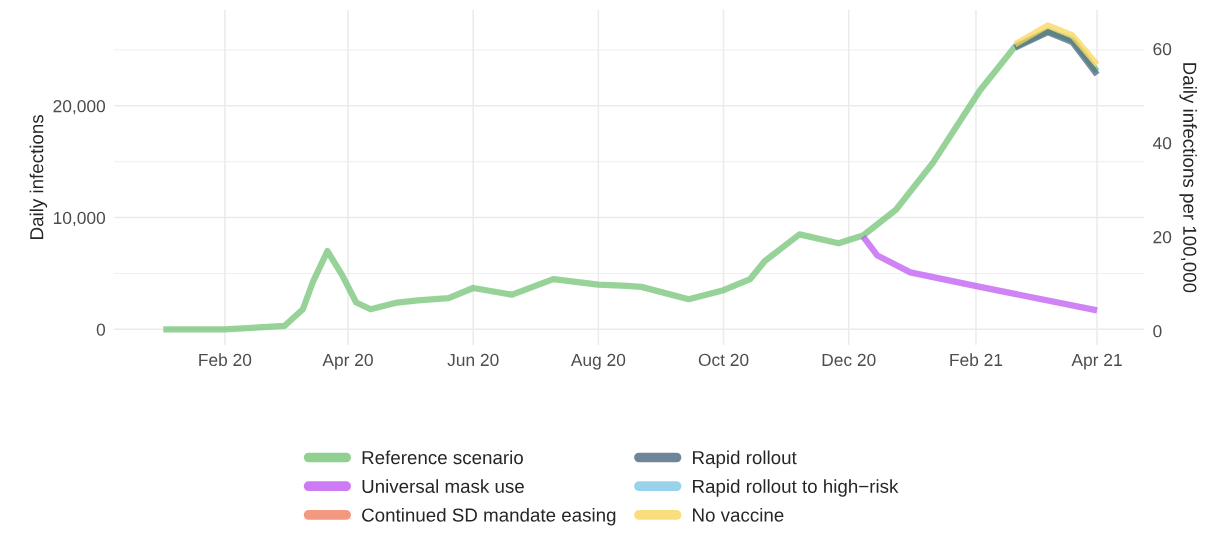 The image size is (1207, 542). What do you see at coordinates (489, 516) in the screenshot?
I see `legend-label: Continued SD mandate easing` at bounding box center [489, 516].